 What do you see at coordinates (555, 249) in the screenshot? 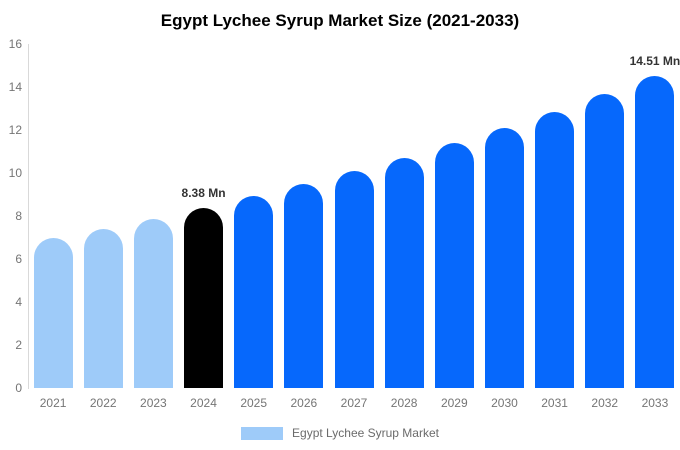
I see `bar-2031` at bounding box center [555, 249].